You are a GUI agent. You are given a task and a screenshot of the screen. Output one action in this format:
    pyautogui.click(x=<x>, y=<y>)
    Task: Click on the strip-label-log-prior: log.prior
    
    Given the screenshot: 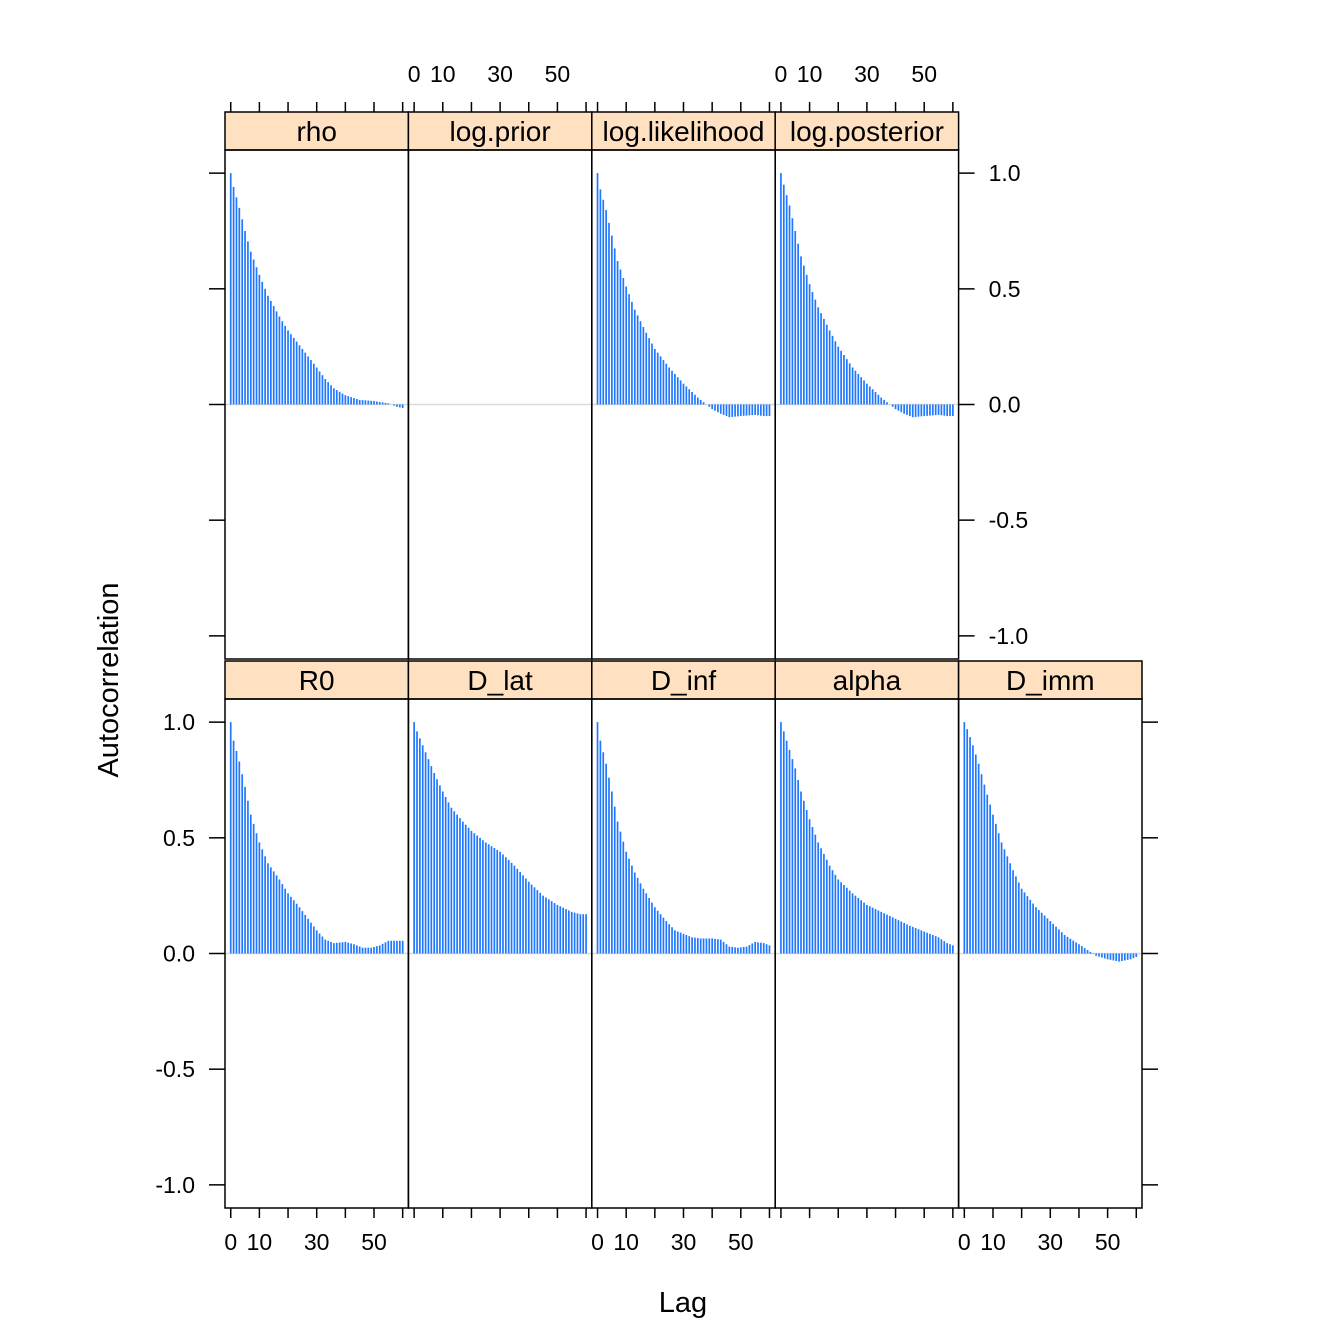 What is the action you would take?
    pyautogui.click(x=500, y=131)
    